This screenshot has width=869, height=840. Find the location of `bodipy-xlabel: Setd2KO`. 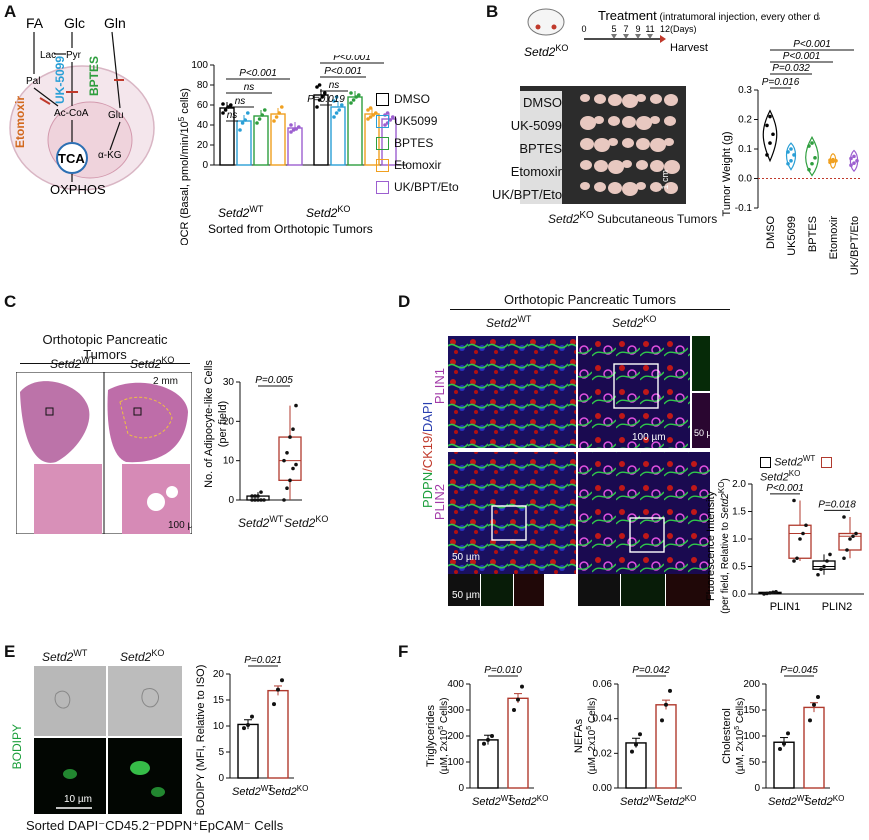

bodipy-xlabel: Setd2KO is located at coordinates (288, 791).